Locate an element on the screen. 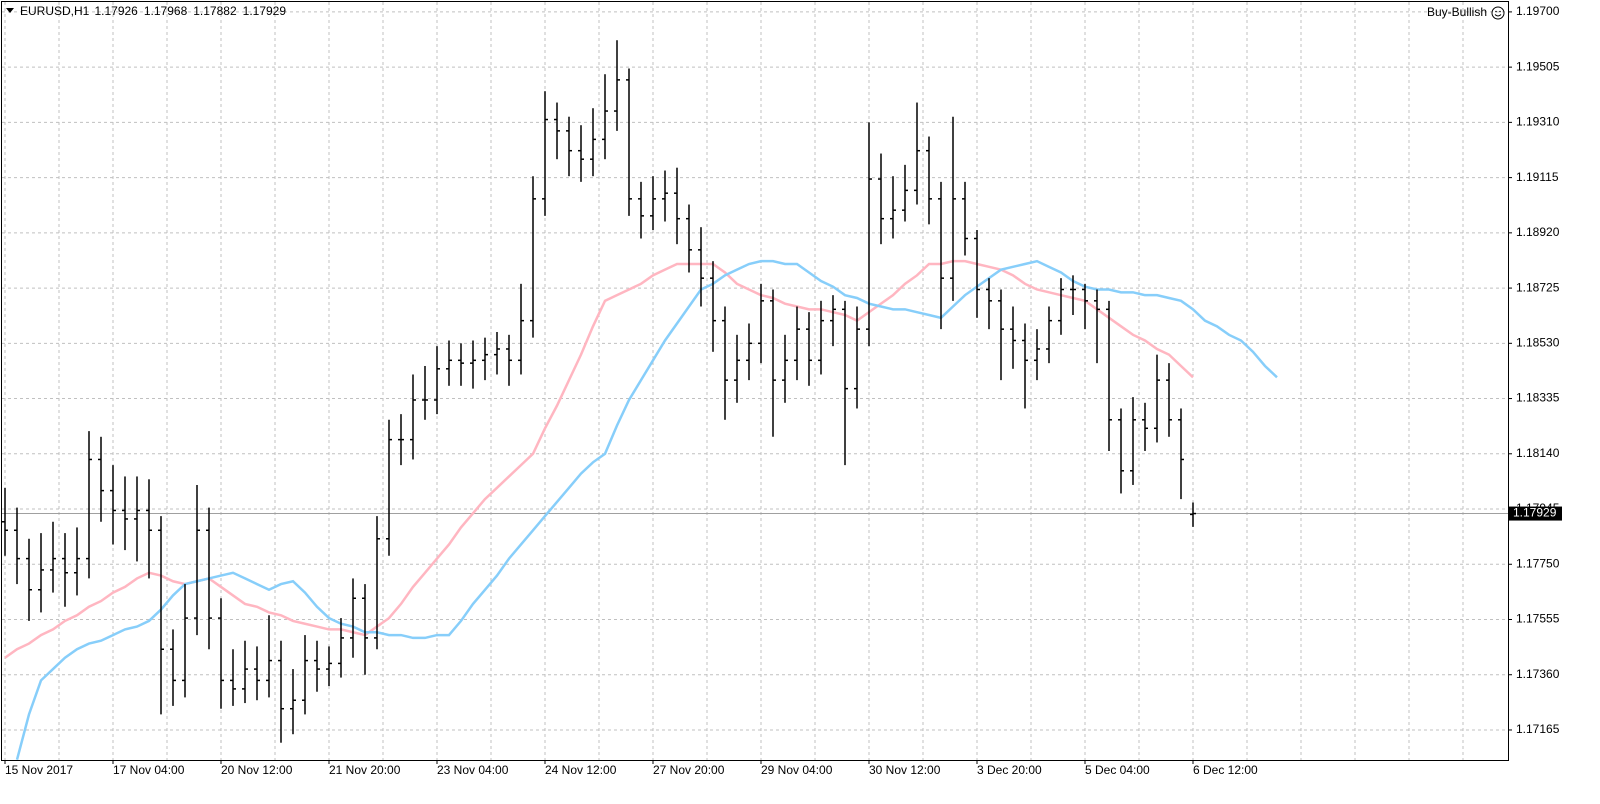 Image resolution: width=1600 pixels, height=804 pixels. y-tick-label: 1.17165 is located at coordinates (1538, 729).